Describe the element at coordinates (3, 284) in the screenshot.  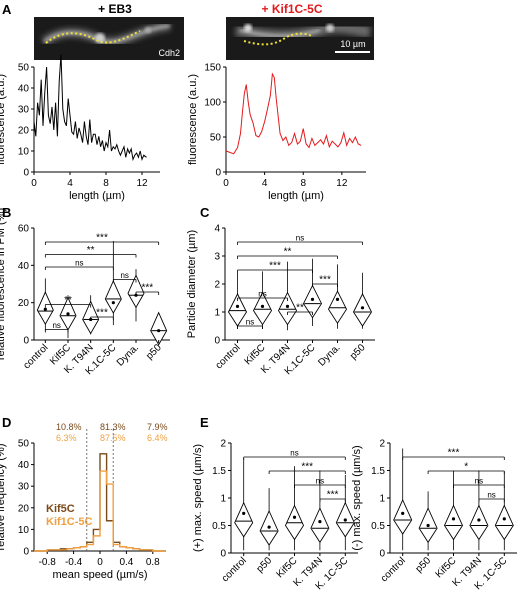
I see `B-ylabel: relative fluorescence in PM (%)` at that location.